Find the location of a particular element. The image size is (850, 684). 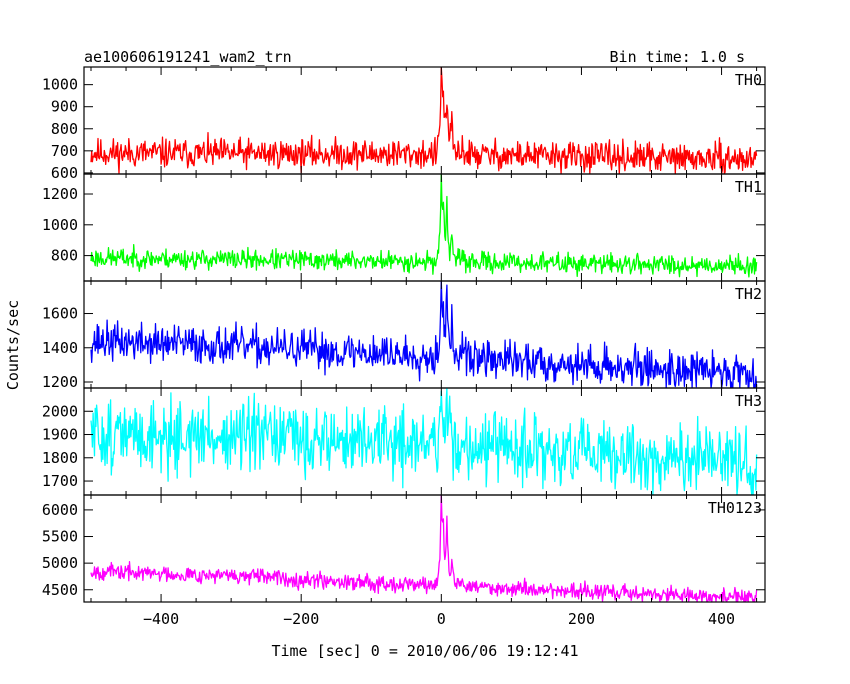

series-line-th0123 is located at coordinates (424, 548).